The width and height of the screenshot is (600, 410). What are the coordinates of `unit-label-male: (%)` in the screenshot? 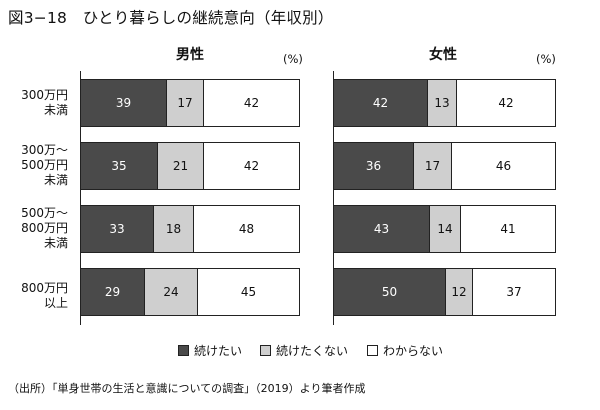 It's located at (293, 59).